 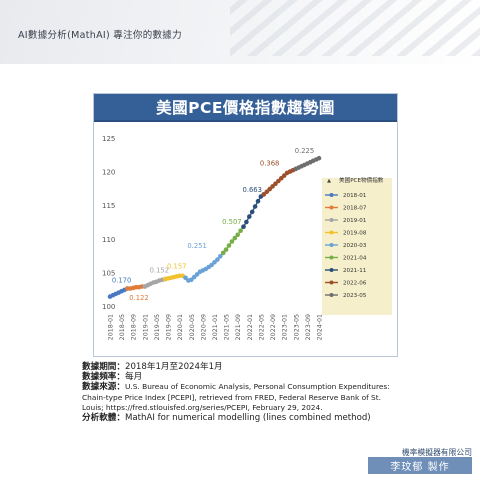 I want to click on slope-annotation: 0.122, so click(x=138, y=298).